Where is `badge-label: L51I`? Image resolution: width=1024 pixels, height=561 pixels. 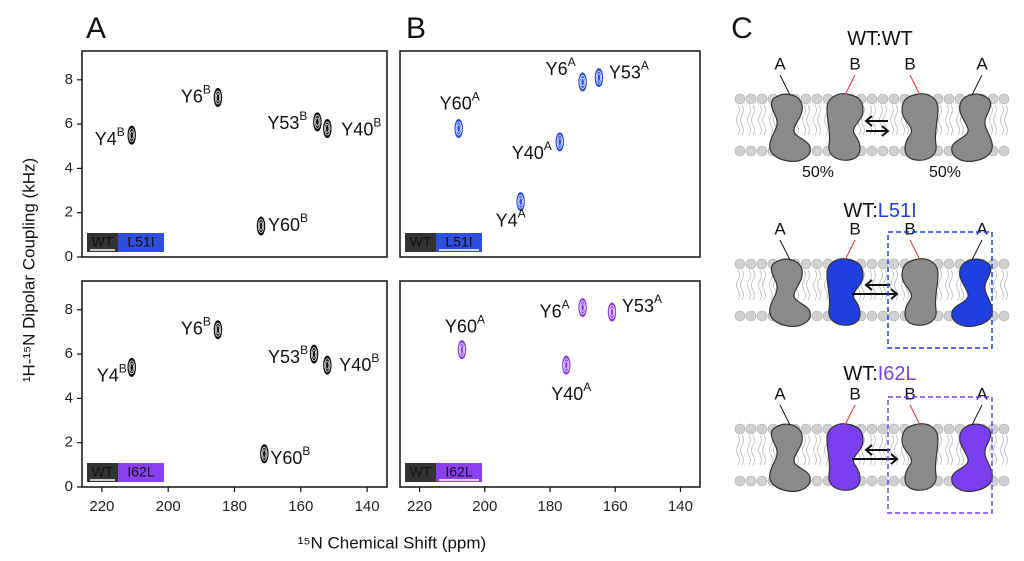
badge-label: L51I is located at coordinates (458, 242).